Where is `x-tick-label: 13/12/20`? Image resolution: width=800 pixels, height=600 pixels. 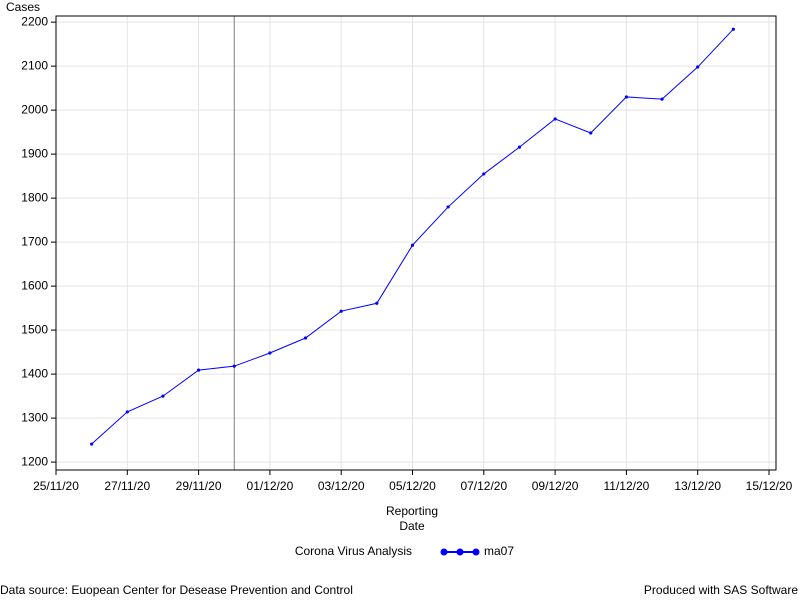
x-tick-label: 13/12/20 is located at coordinates (697, 486).